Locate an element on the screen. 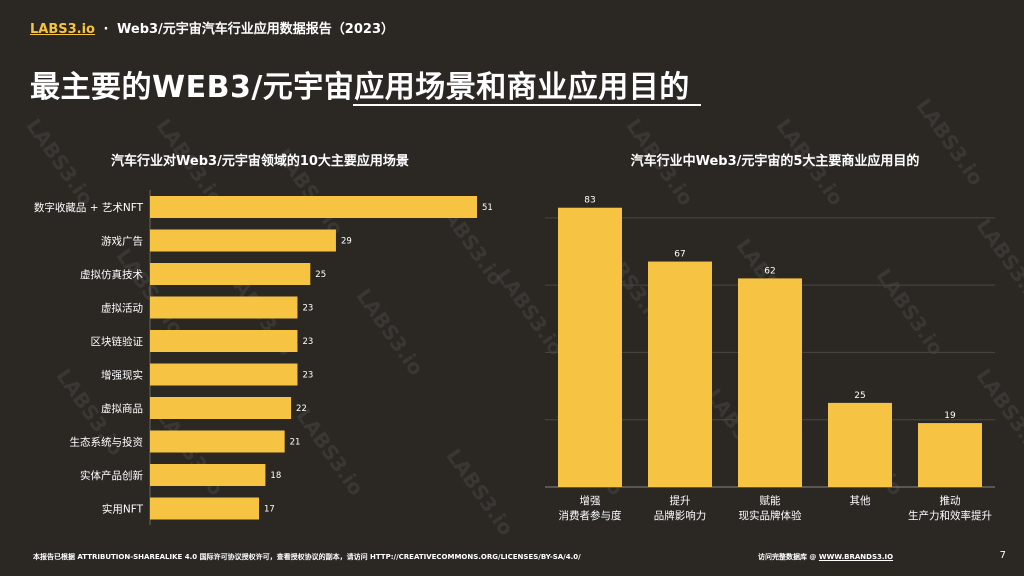  category-label: 提升 is located at coordinates (680, 501).